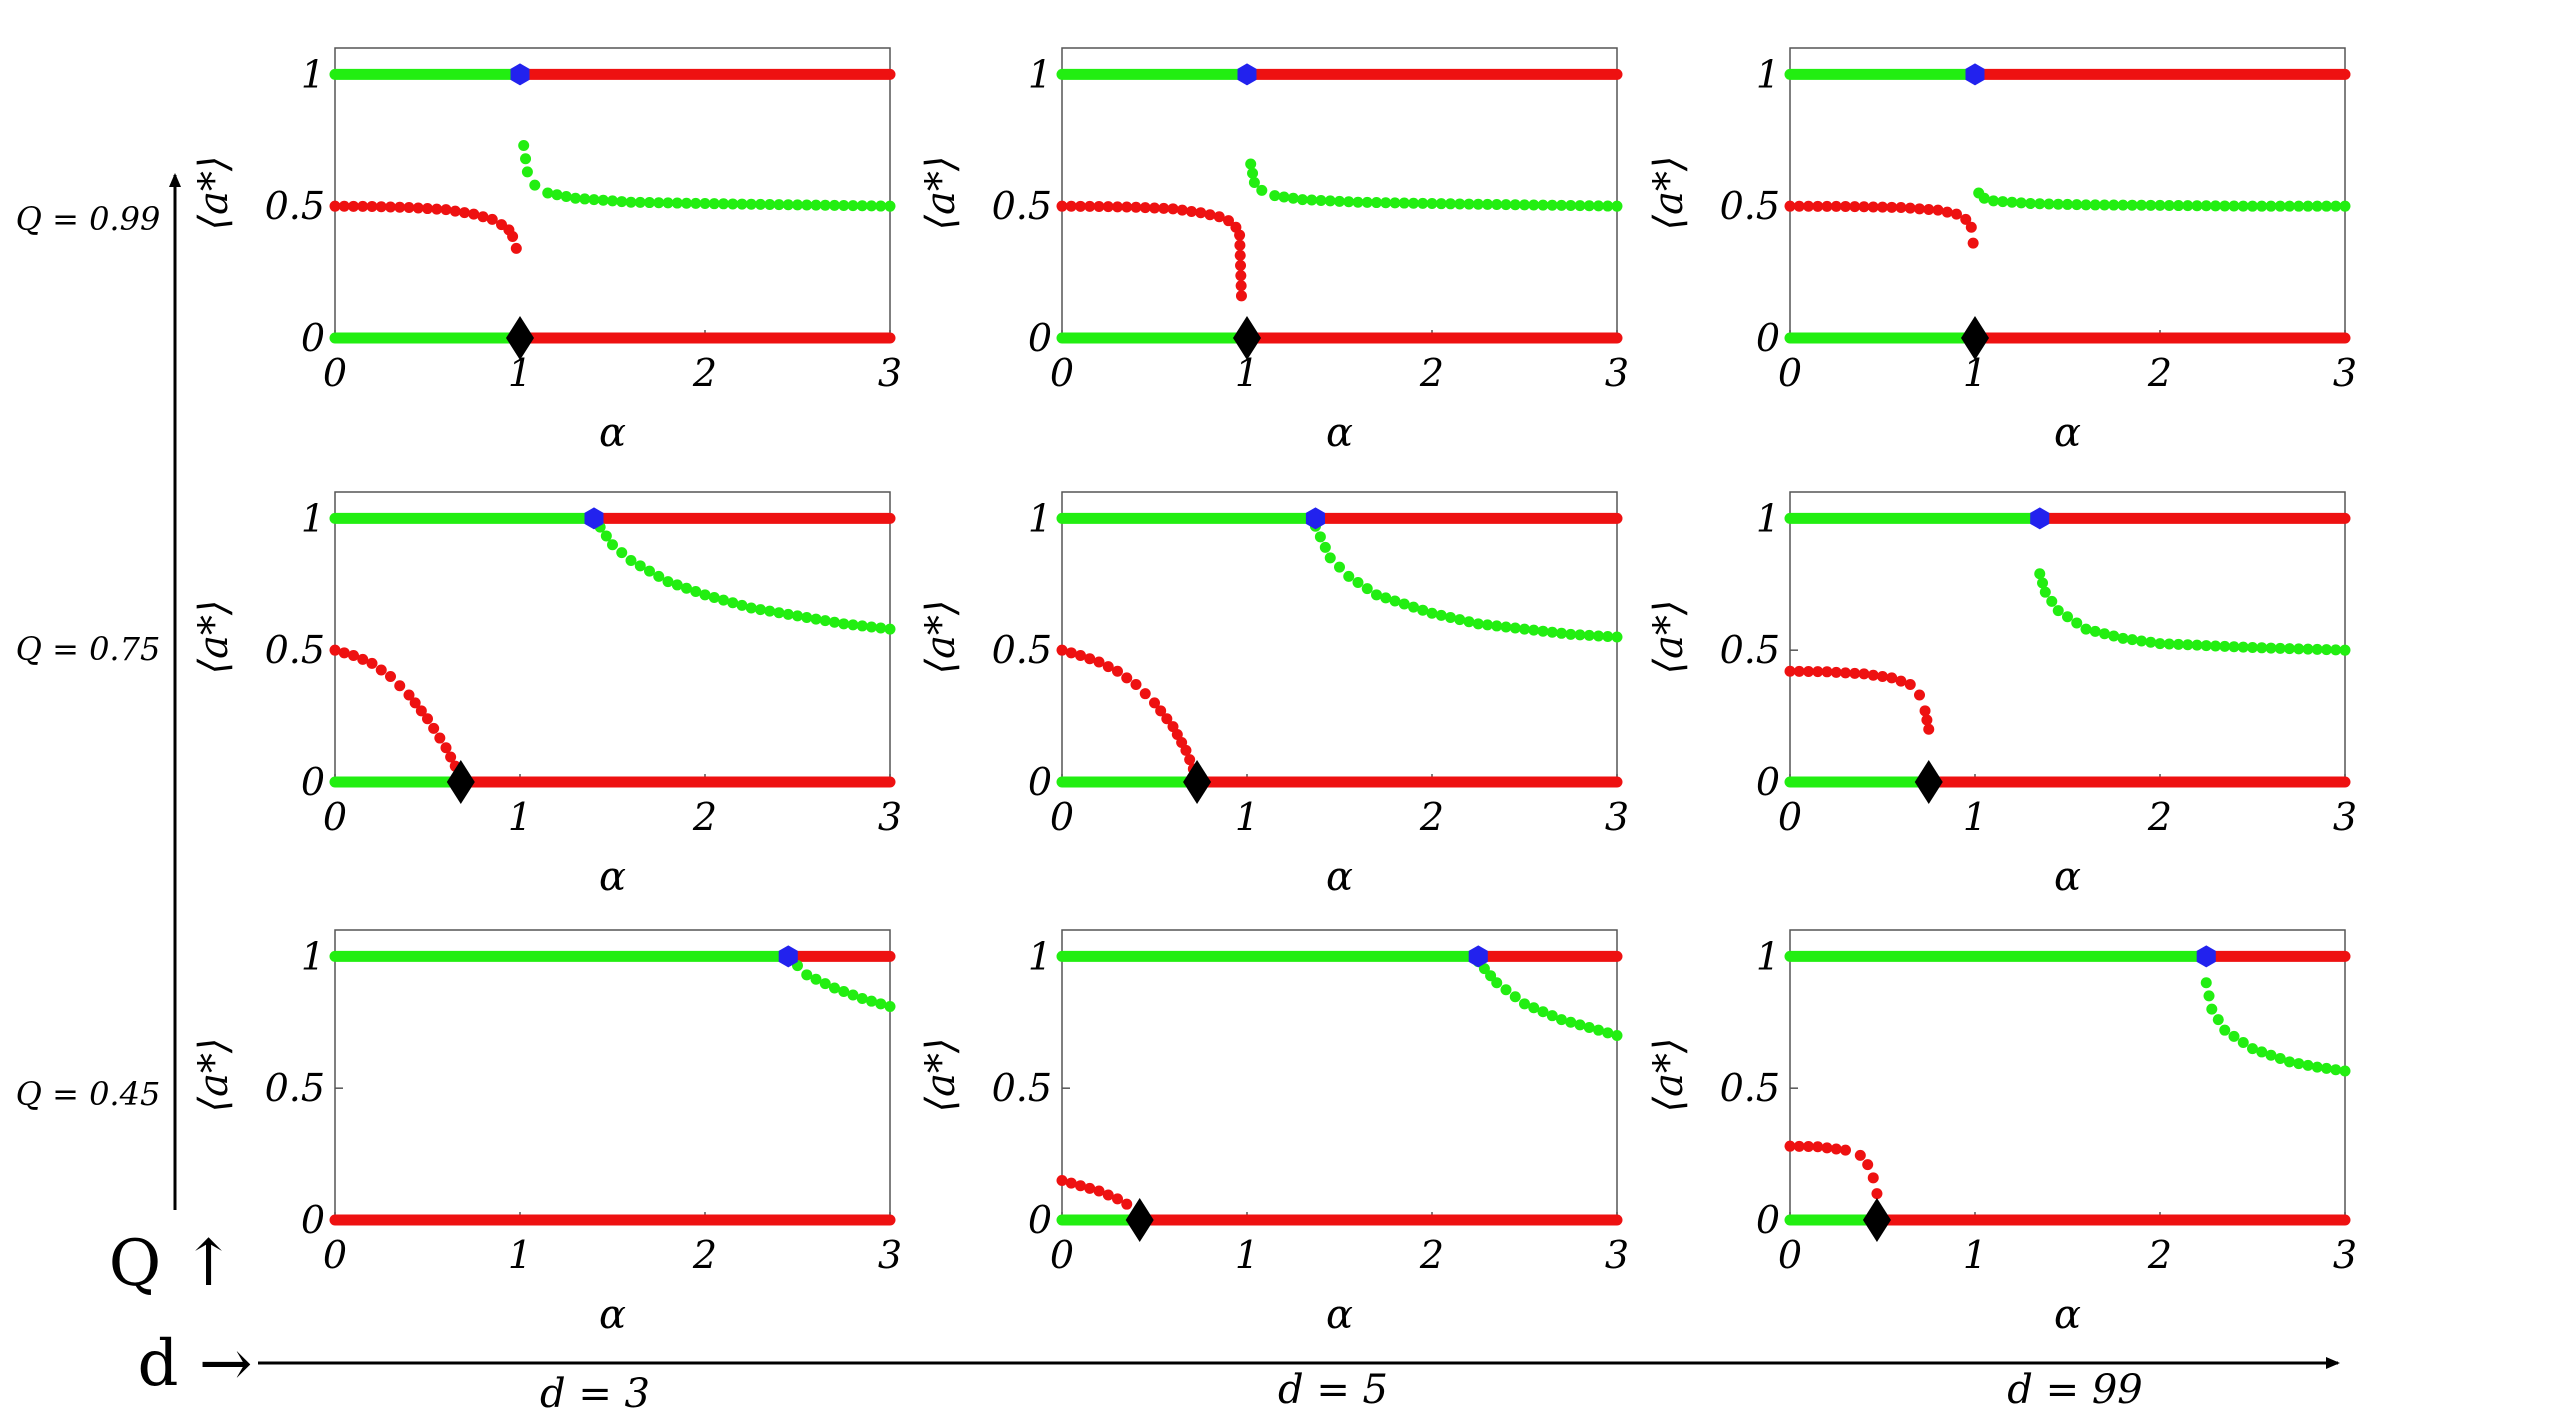 This screenshot has width=2560, height=1419. I want to click on transition-marker-diamond, so click(460, 782).